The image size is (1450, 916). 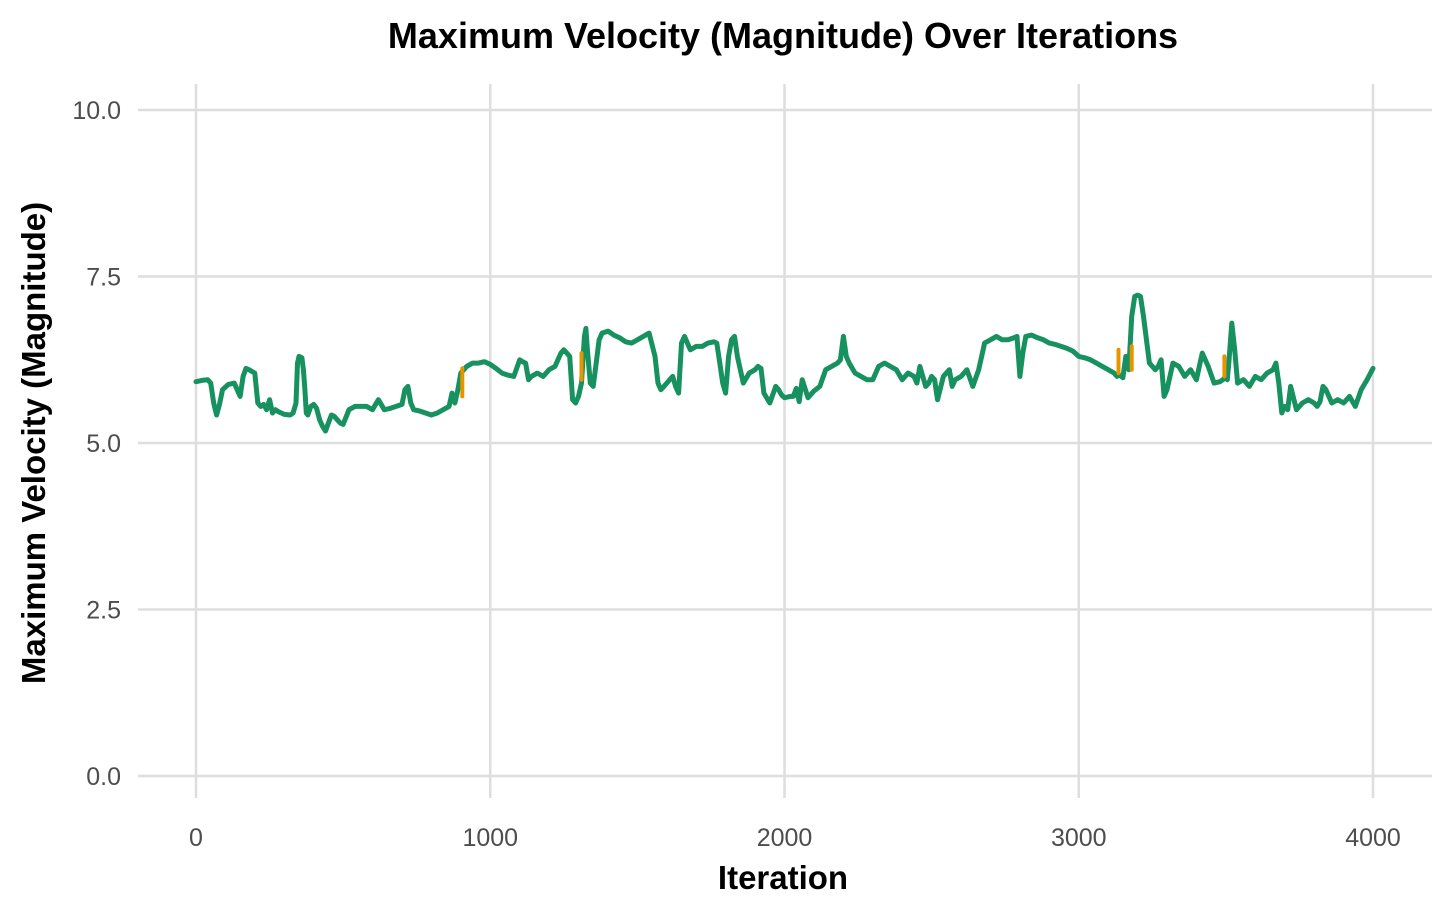 I want to click on y-tick-label: 5.0, so click(x=103, y=444).